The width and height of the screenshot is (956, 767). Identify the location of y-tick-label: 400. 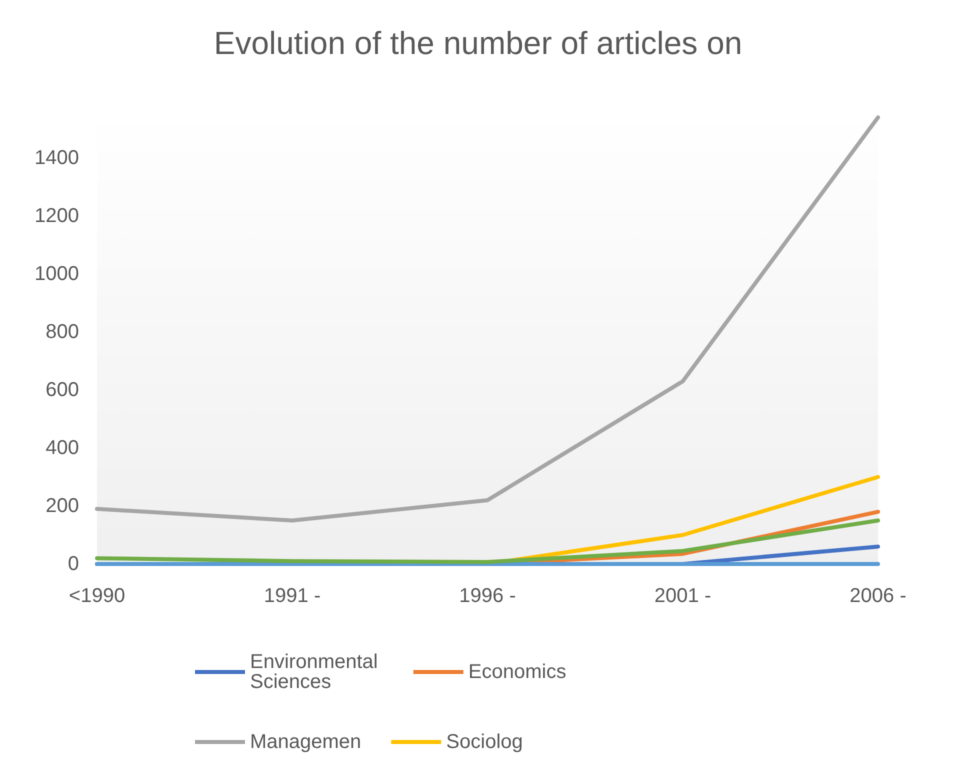
(62, 448).